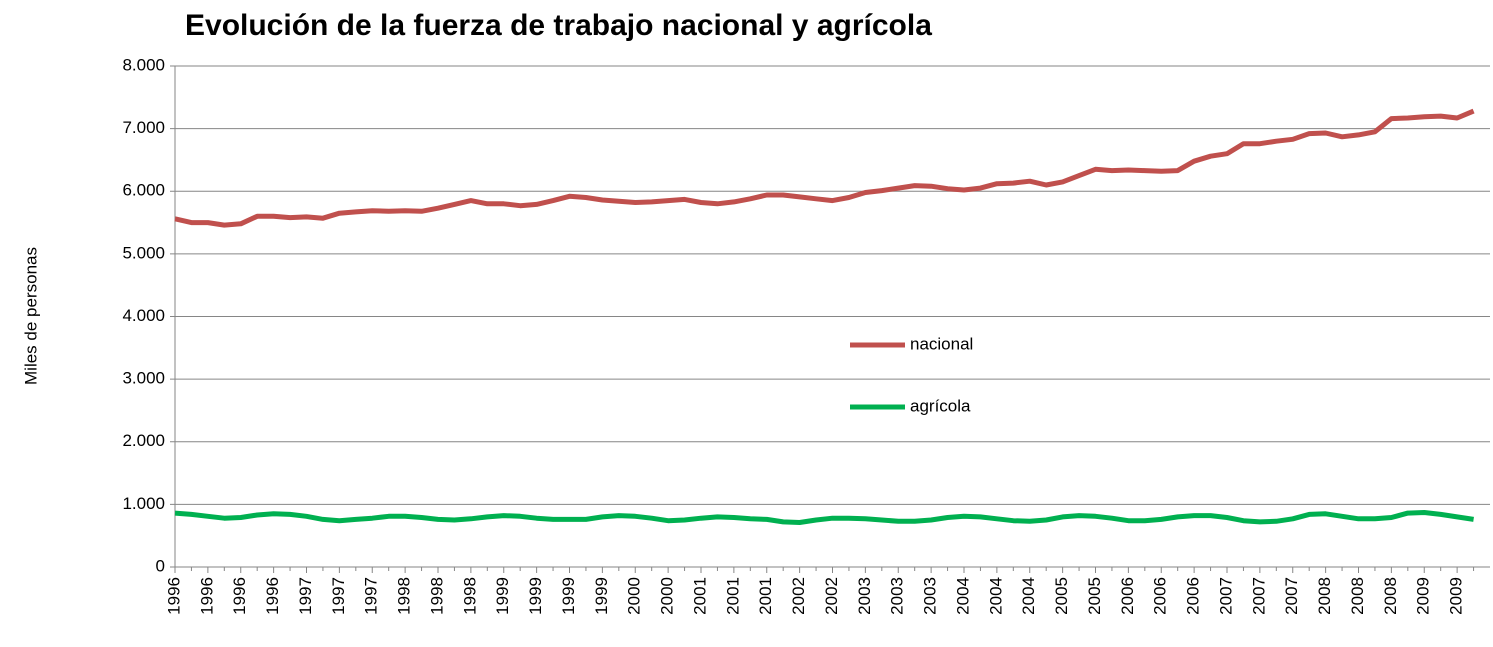 This screenshot has height=647, width=1493. I want to click on y-tick-label: 6.000, so click(143, 190).